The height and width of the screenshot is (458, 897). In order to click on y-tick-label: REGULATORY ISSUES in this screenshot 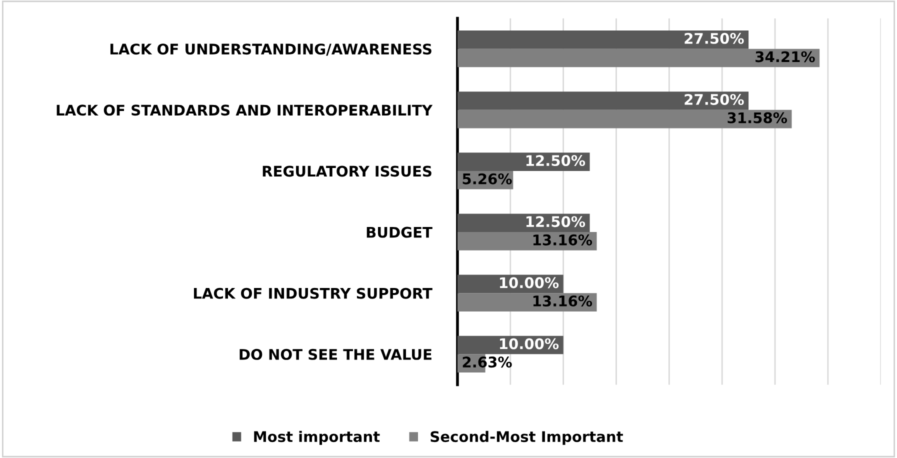, I will do `click(347, 171)`.